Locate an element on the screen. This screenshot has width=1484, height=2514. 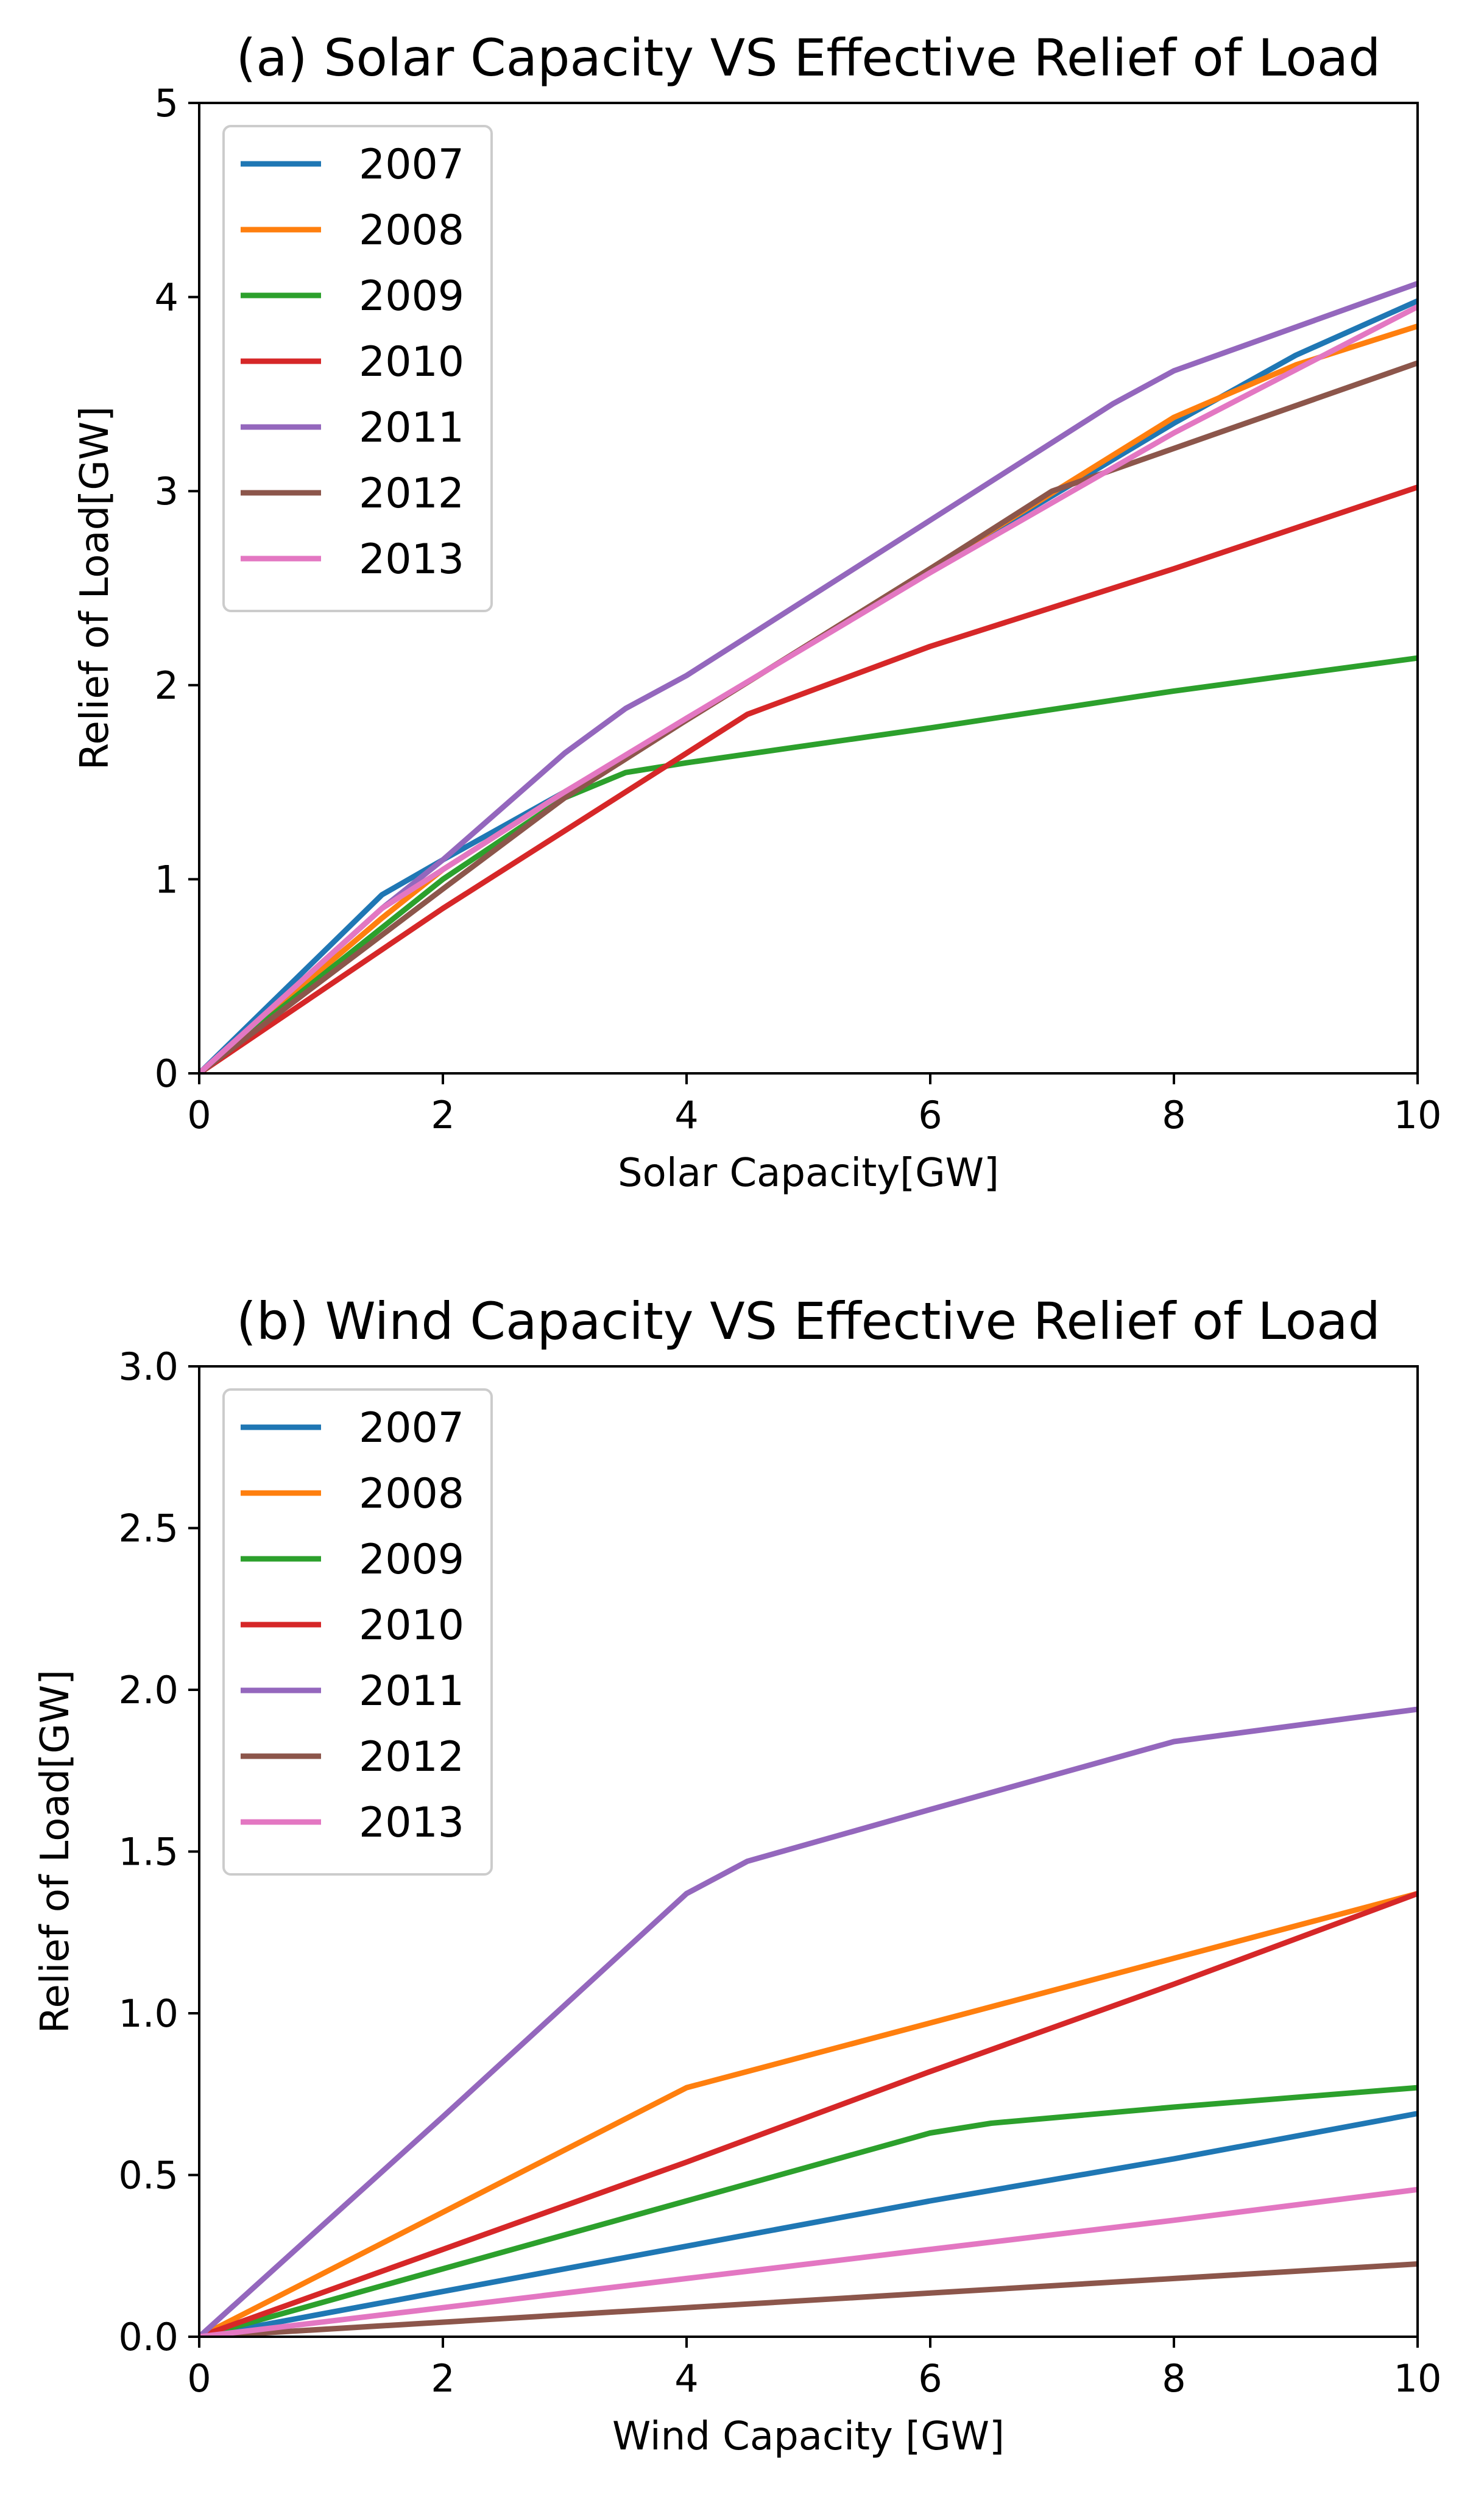
series-line-2008 is located at coordinates (809, 2114).